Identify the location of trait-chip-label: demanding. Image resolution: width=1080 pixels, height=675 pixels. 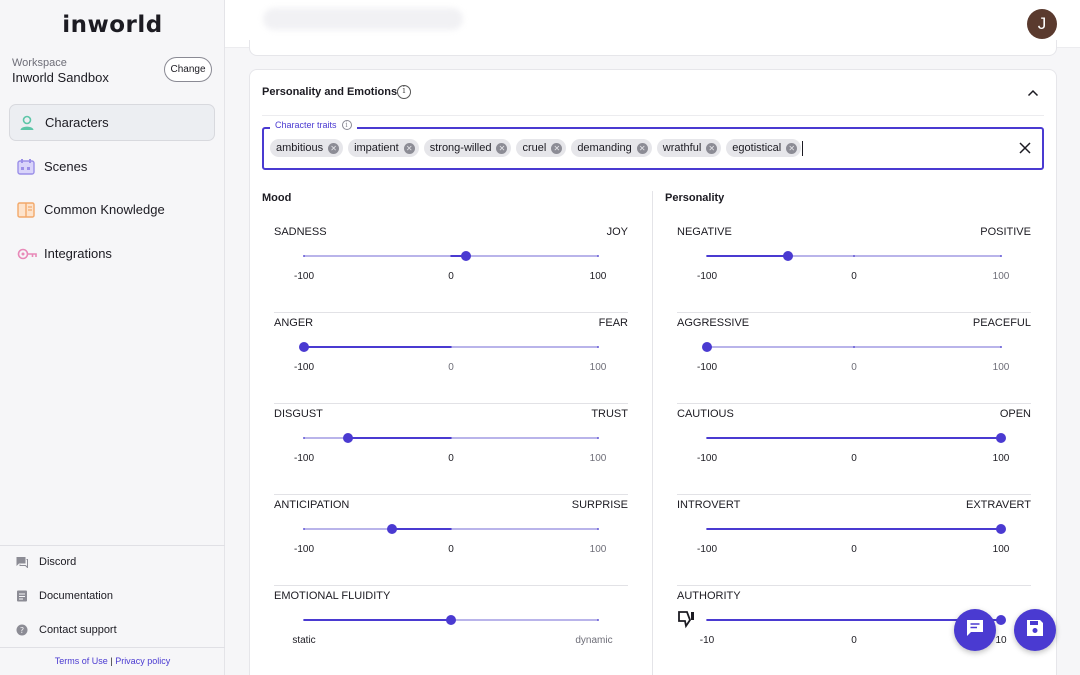
(604, 148).